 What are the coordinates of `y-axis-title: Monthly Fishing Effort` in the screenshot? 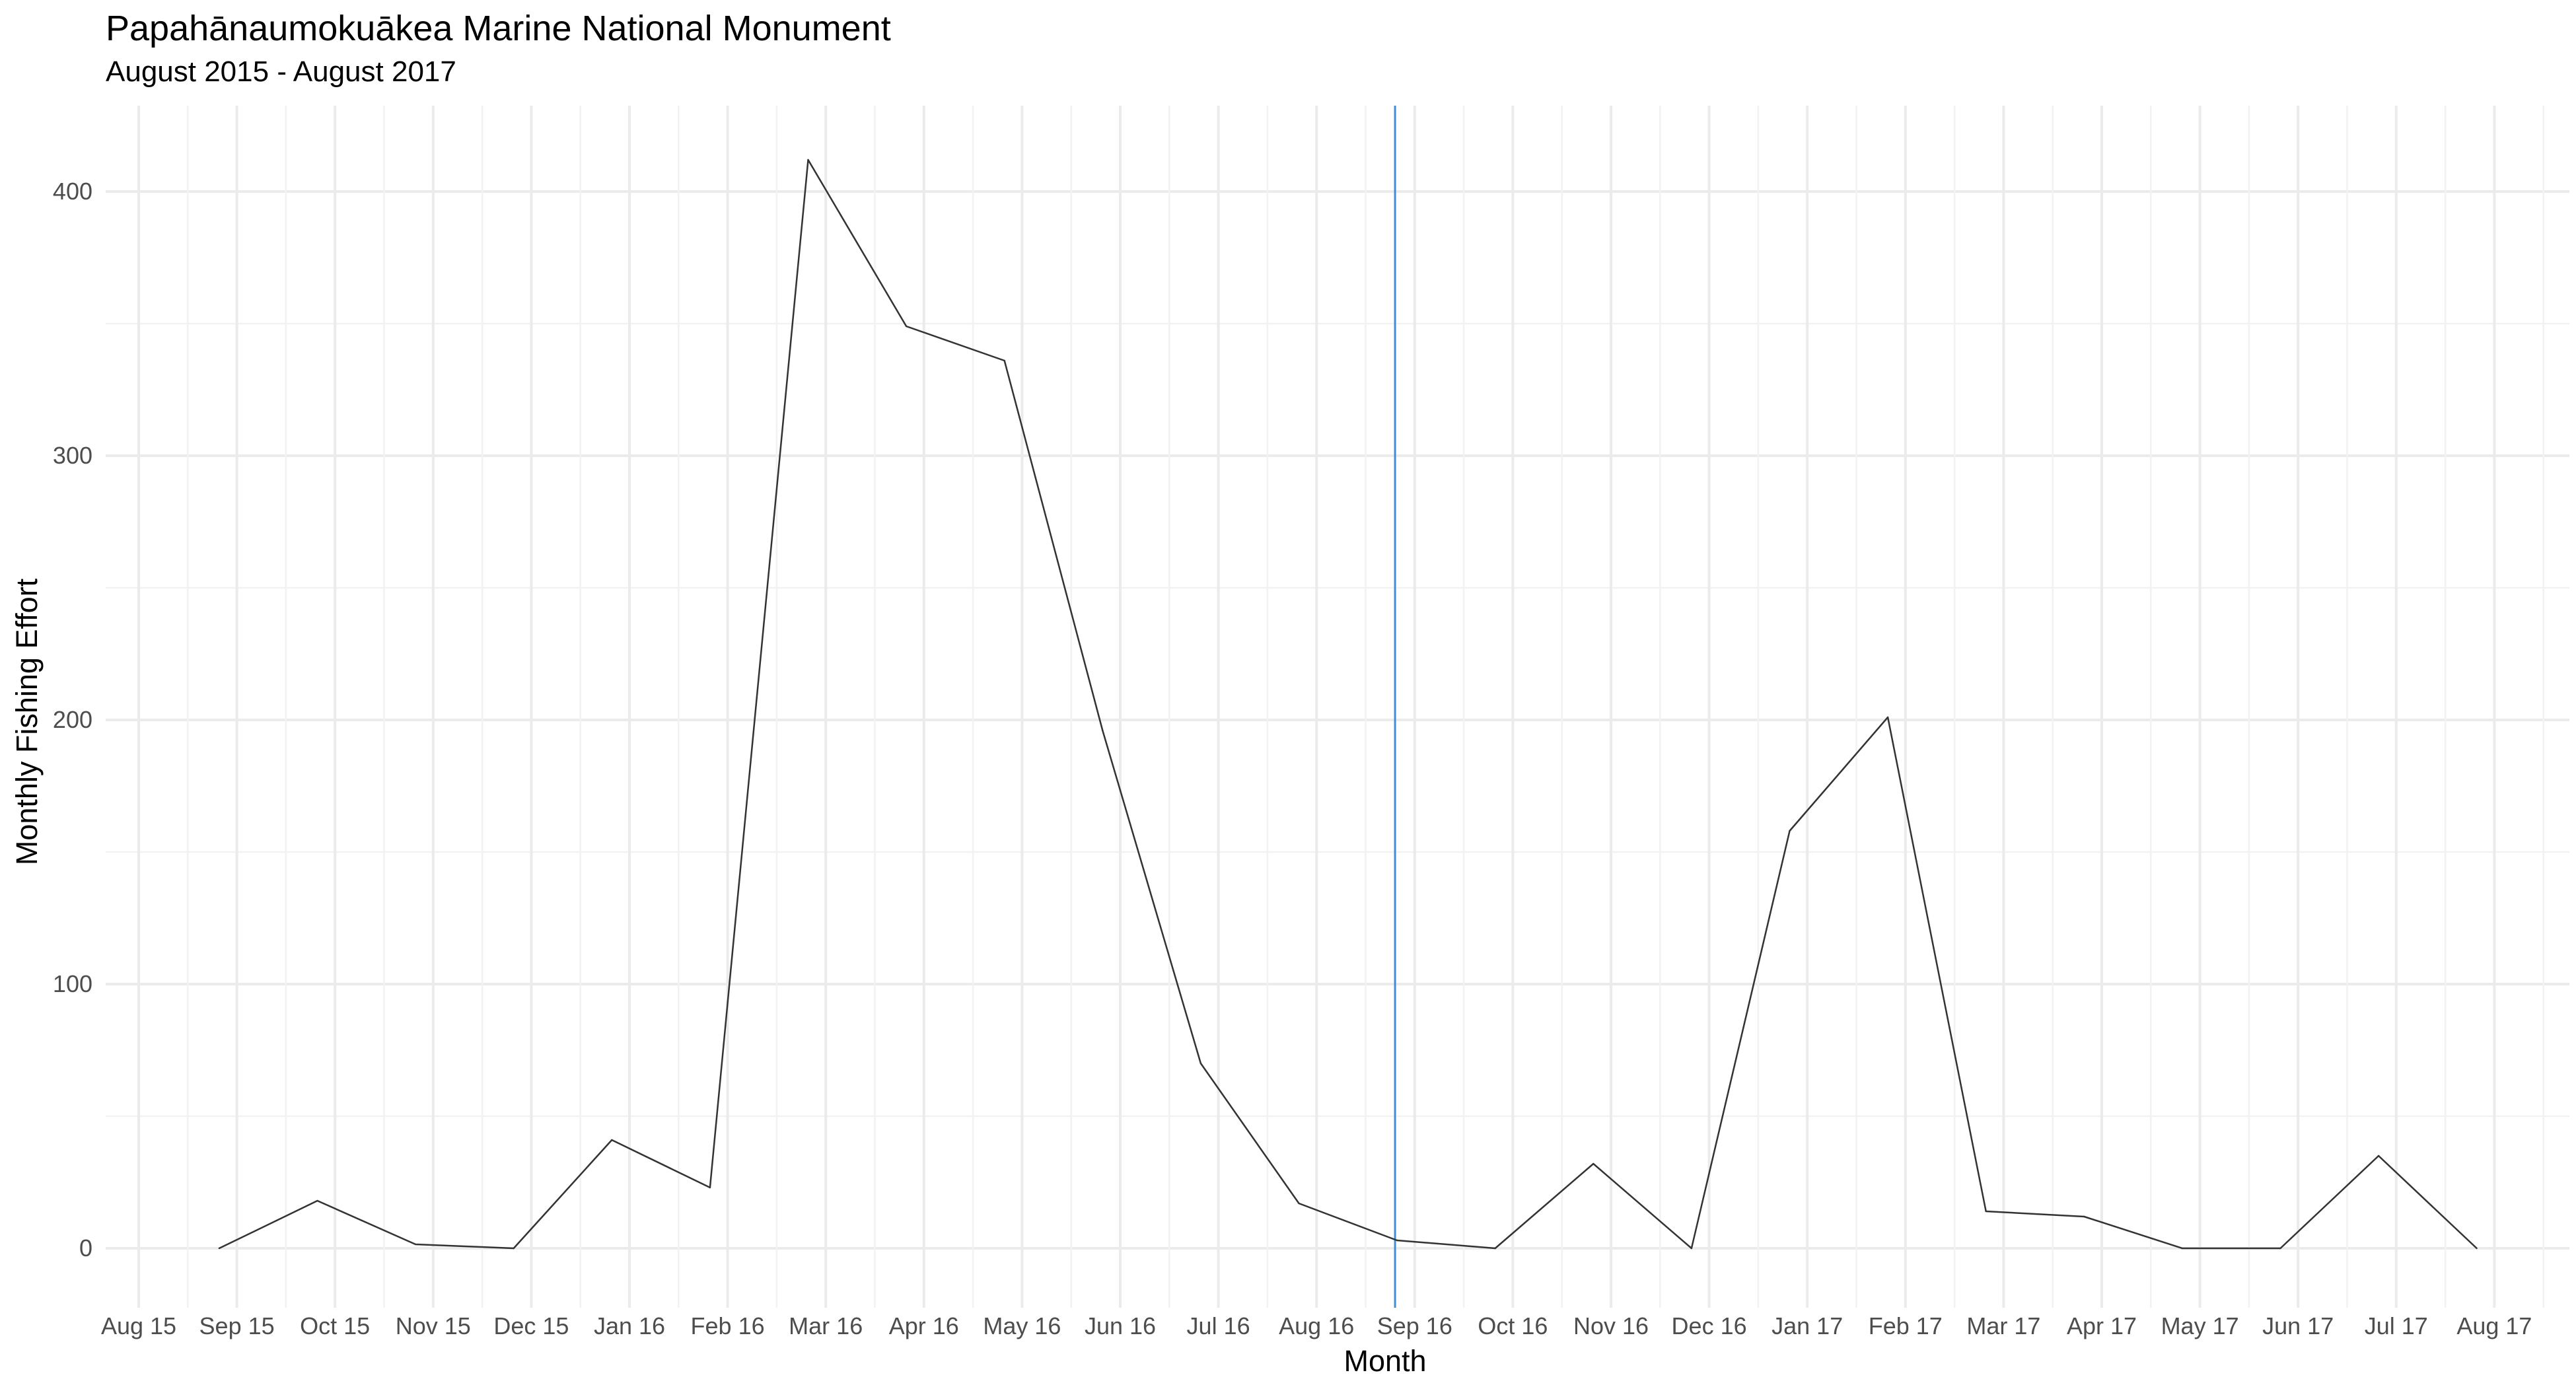 It's located at (27, 721).